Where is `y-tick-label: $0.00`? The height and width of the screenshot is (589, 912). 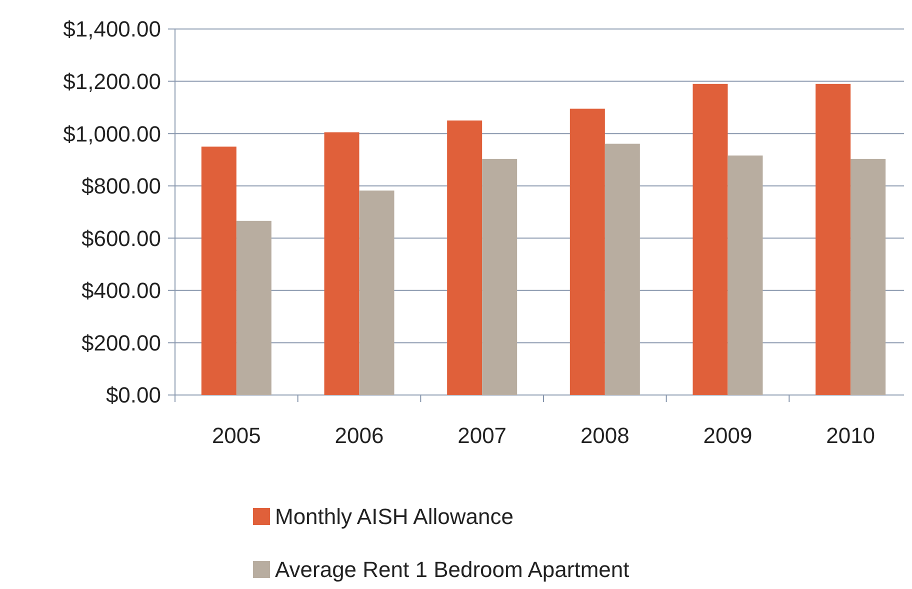 y-tick-label: $0.00 is located at coordinates (133, 395).